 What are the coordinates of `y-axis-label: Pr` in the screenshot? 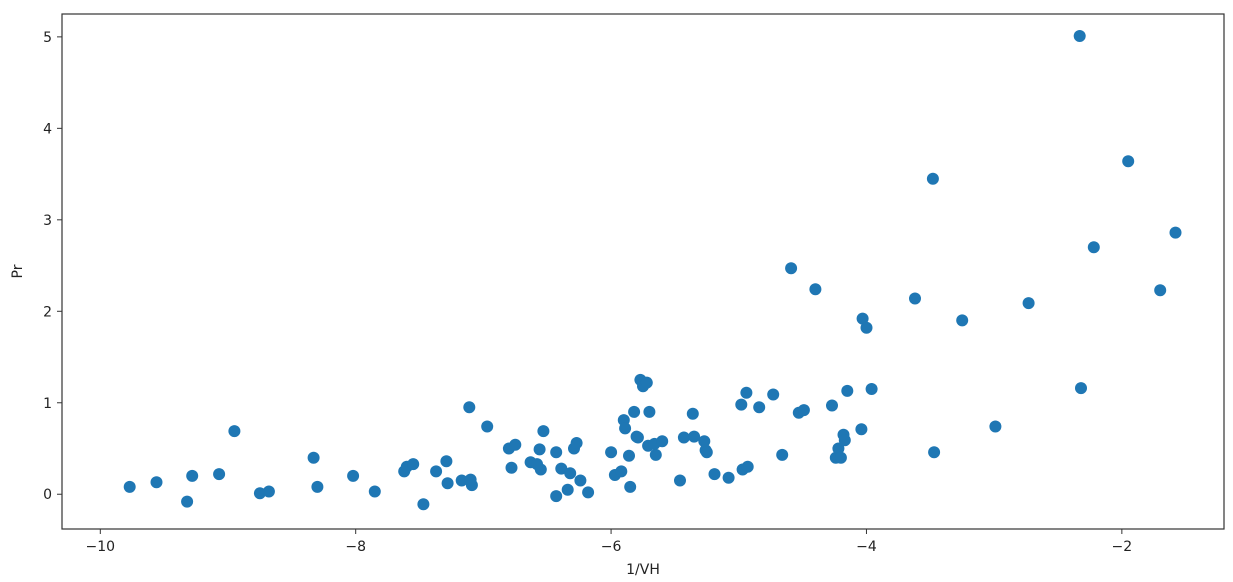 It's located at (18, 271).